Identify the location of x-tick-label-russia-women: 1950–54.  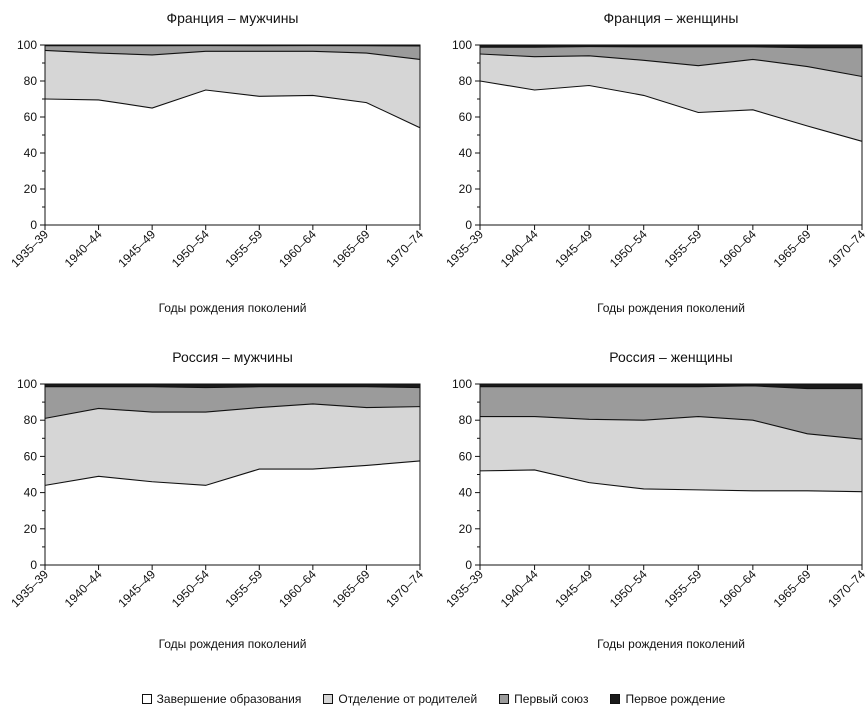
(628, 588).